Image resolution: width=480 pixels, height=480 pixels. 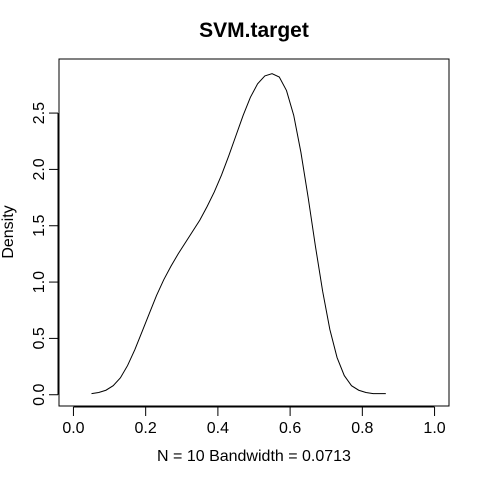 What do you see at coordinates (39, 169) in the screenshot?
I see `y-tick-label: 2.0` at bounding box center [39, 169].